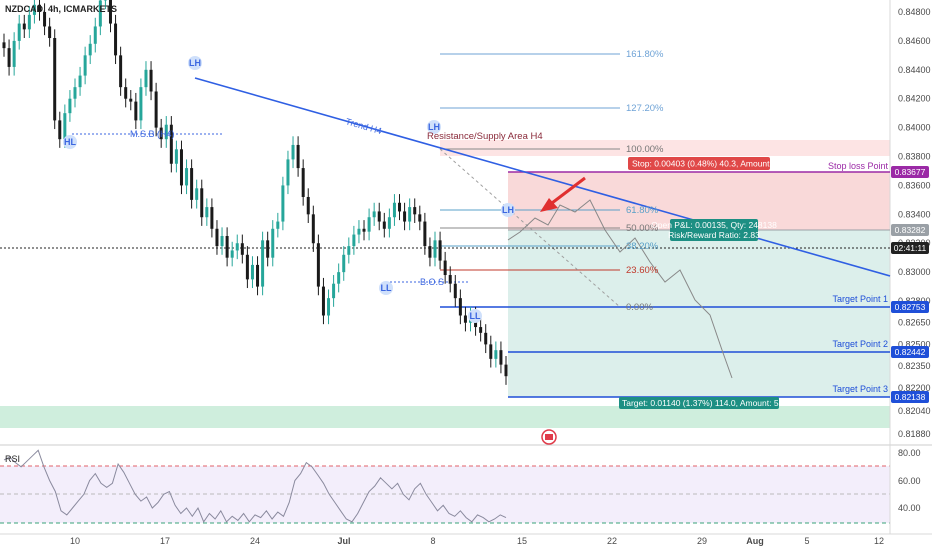 This screenshot has height=550, width=932. Describe the element at coordinates (645, 108) in the screenshot. I see `fib-label-1272: 127.20%` at that location.